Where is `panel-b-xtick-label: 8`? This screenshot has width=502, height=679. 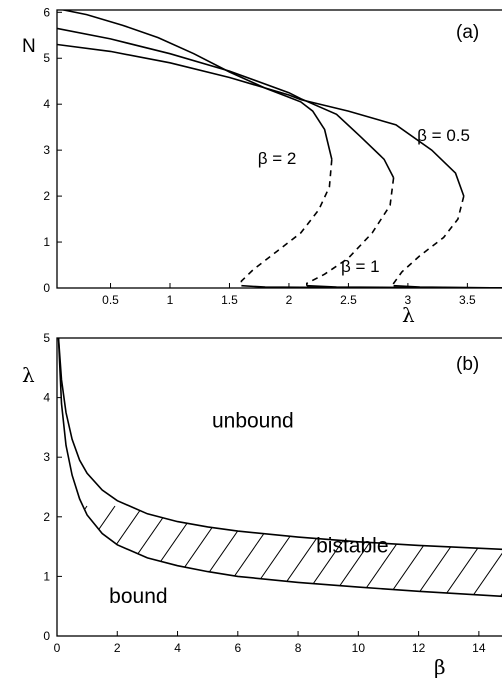 panel-b-xtick-label: 8 is located at coordinates (298, 648).